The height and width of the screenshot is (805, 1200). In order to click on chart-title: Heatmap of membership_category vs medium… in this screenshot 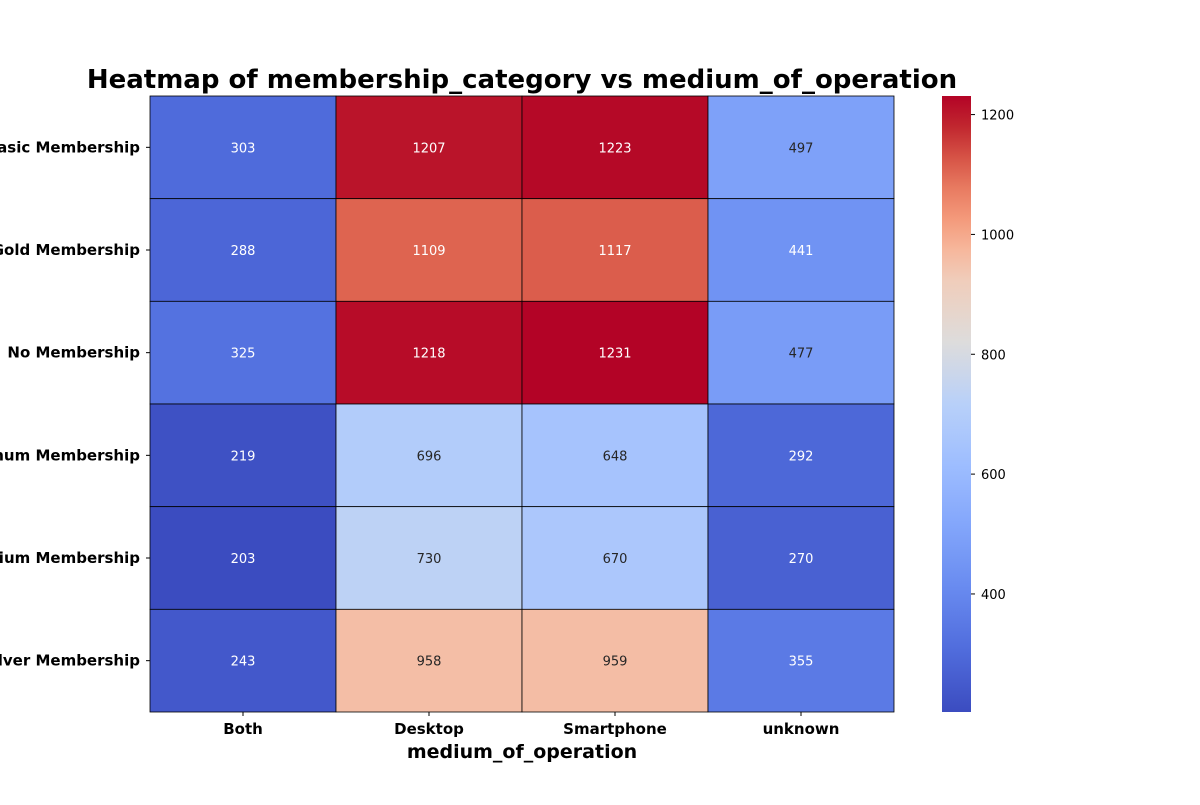, I will do `click(522, 80)`.